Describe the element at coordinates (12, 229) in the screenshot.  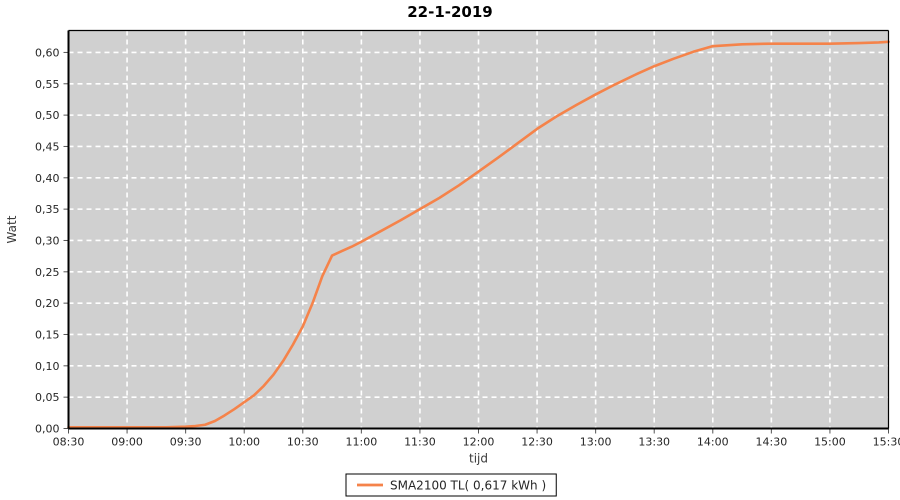
I see `y-axis-title: Watt` at that location.